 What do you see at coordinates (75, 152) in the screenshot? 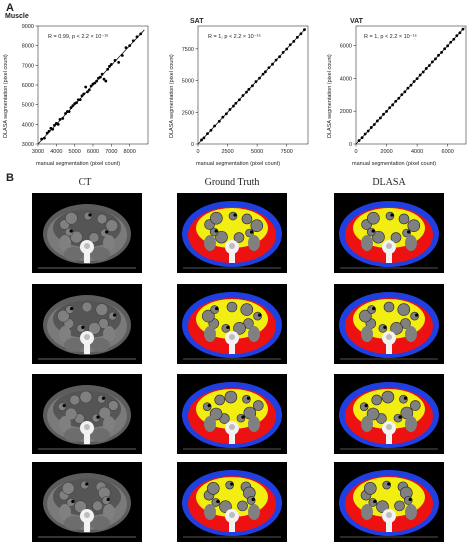
I see `x-tick-label: 5000` at bounding box center [75, 152].